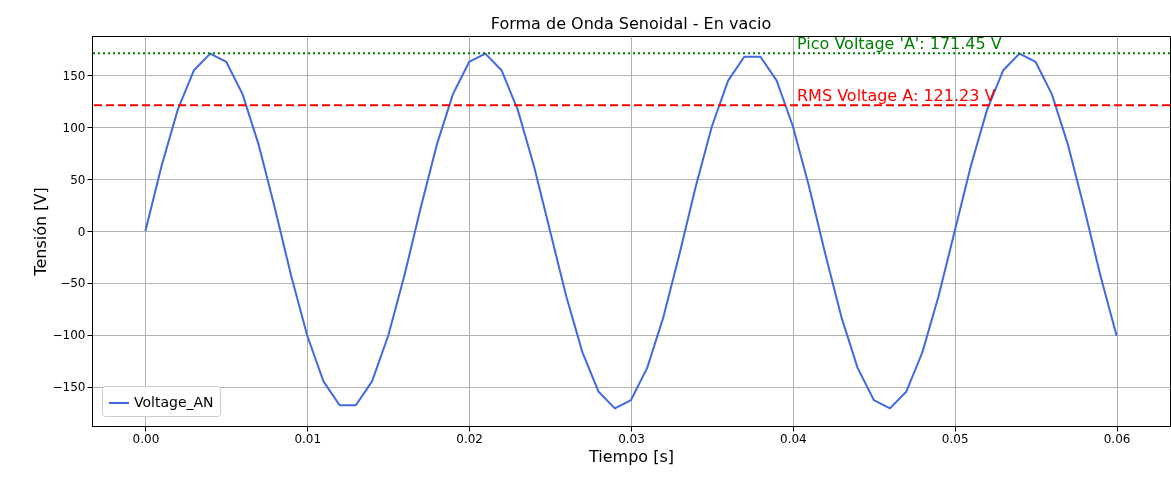  What do you see at coordinates (793, 438) in the screenshot?
I see `x-tick-label: 0.04` at bounding box center [793, 438].